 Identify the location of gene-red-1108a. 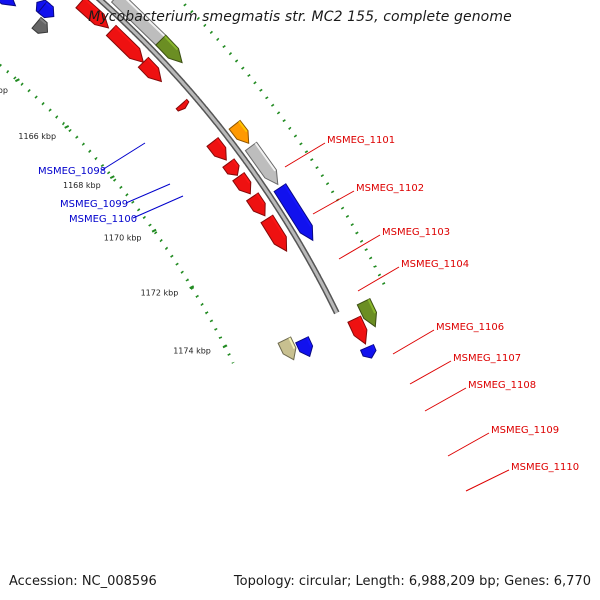
(242, 183).